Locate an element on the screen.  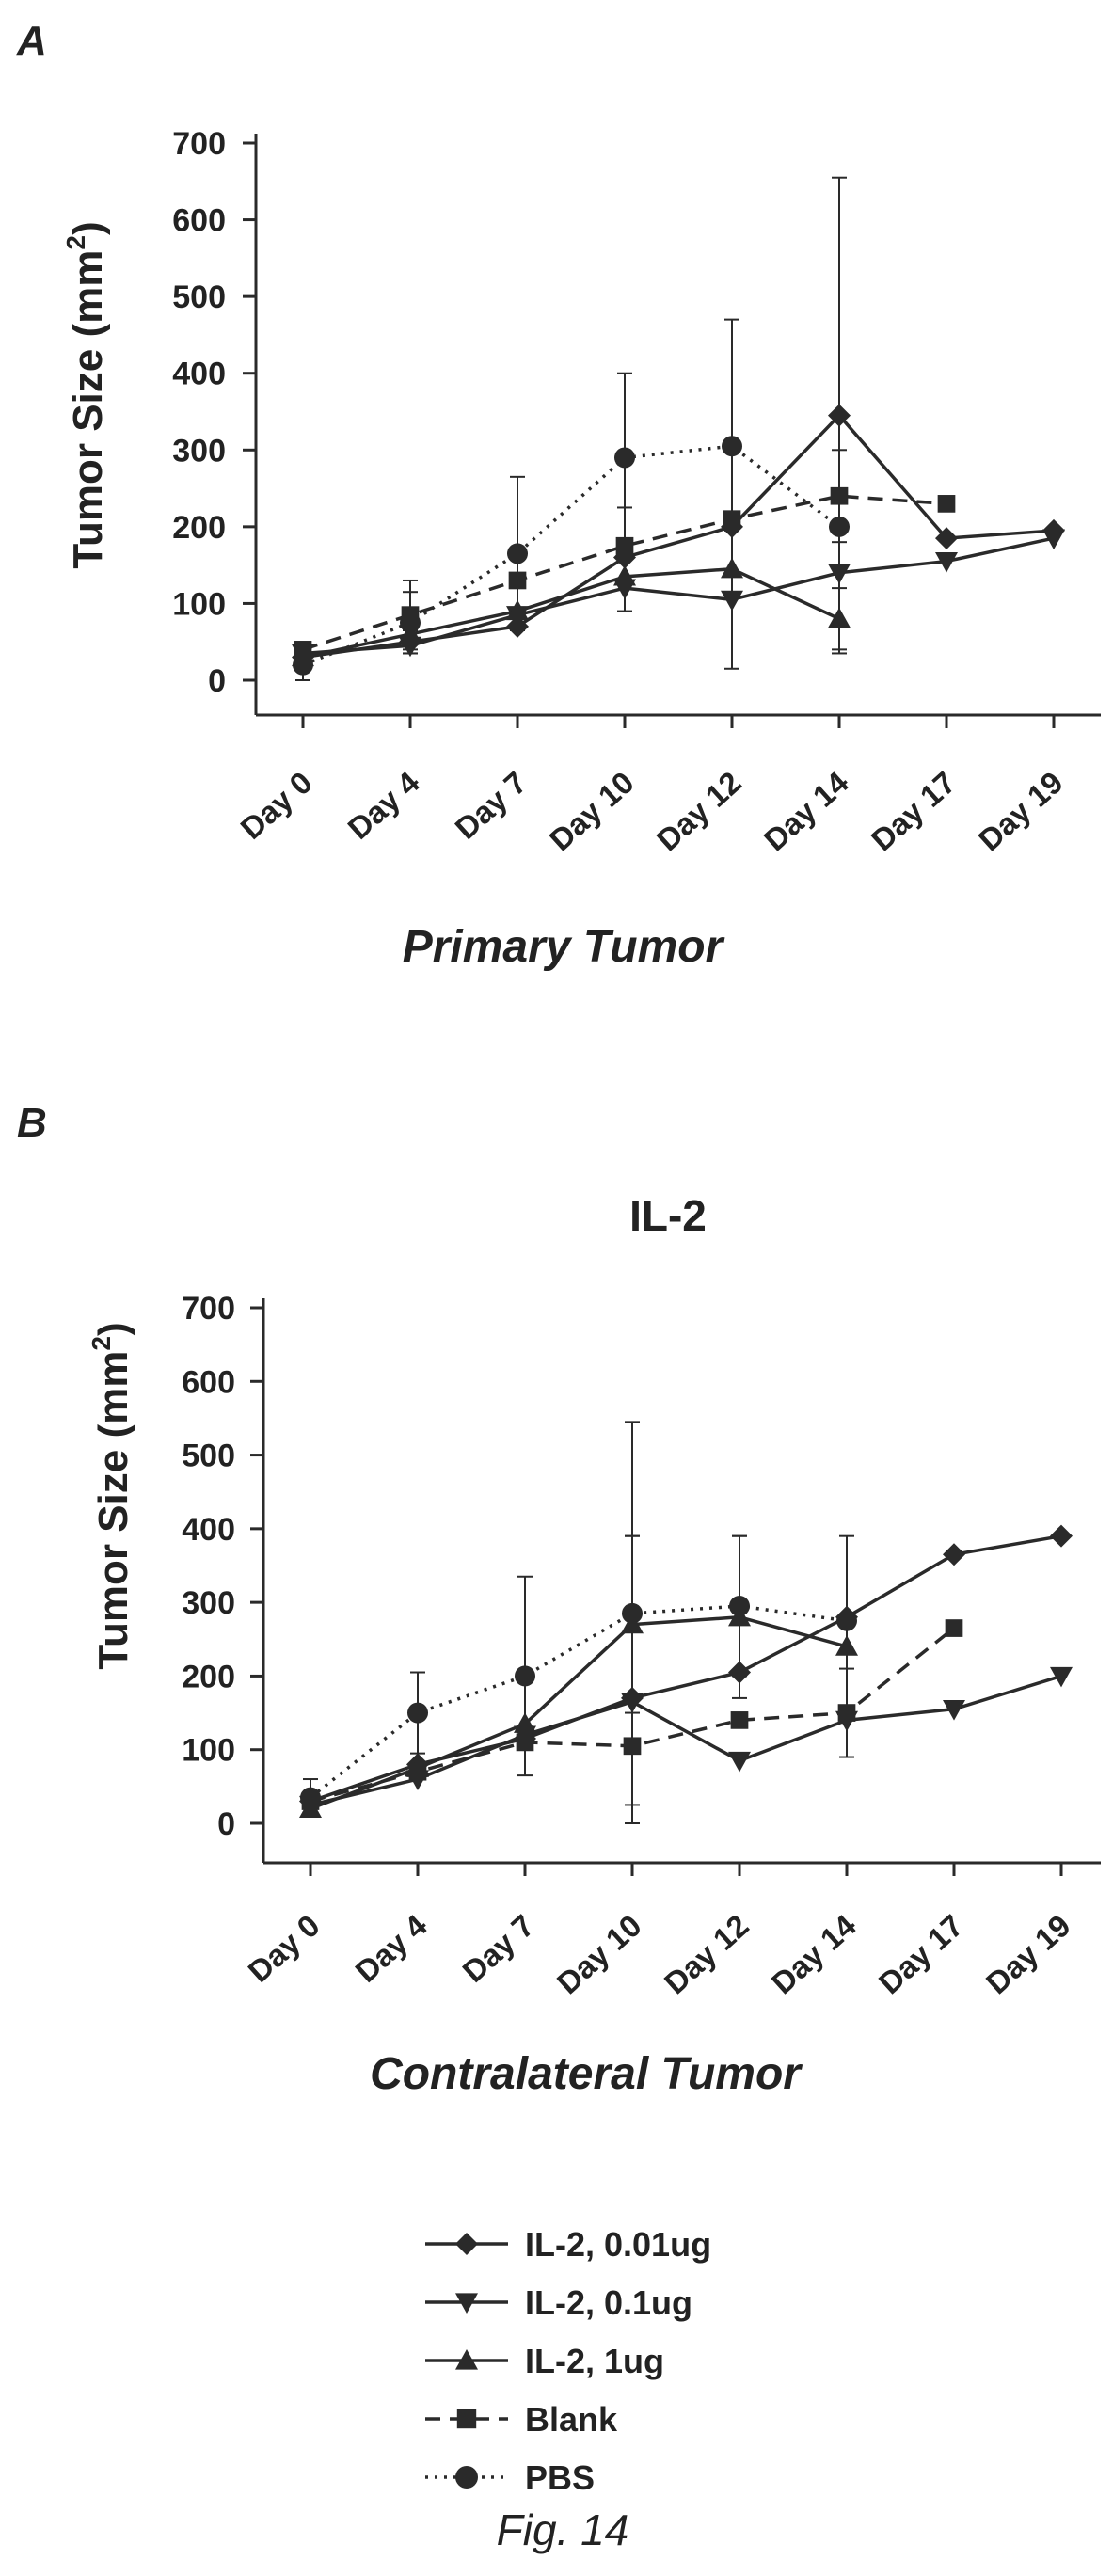
legend-item: IL-2, 0.01ug is located at coordinates (568, 2245).